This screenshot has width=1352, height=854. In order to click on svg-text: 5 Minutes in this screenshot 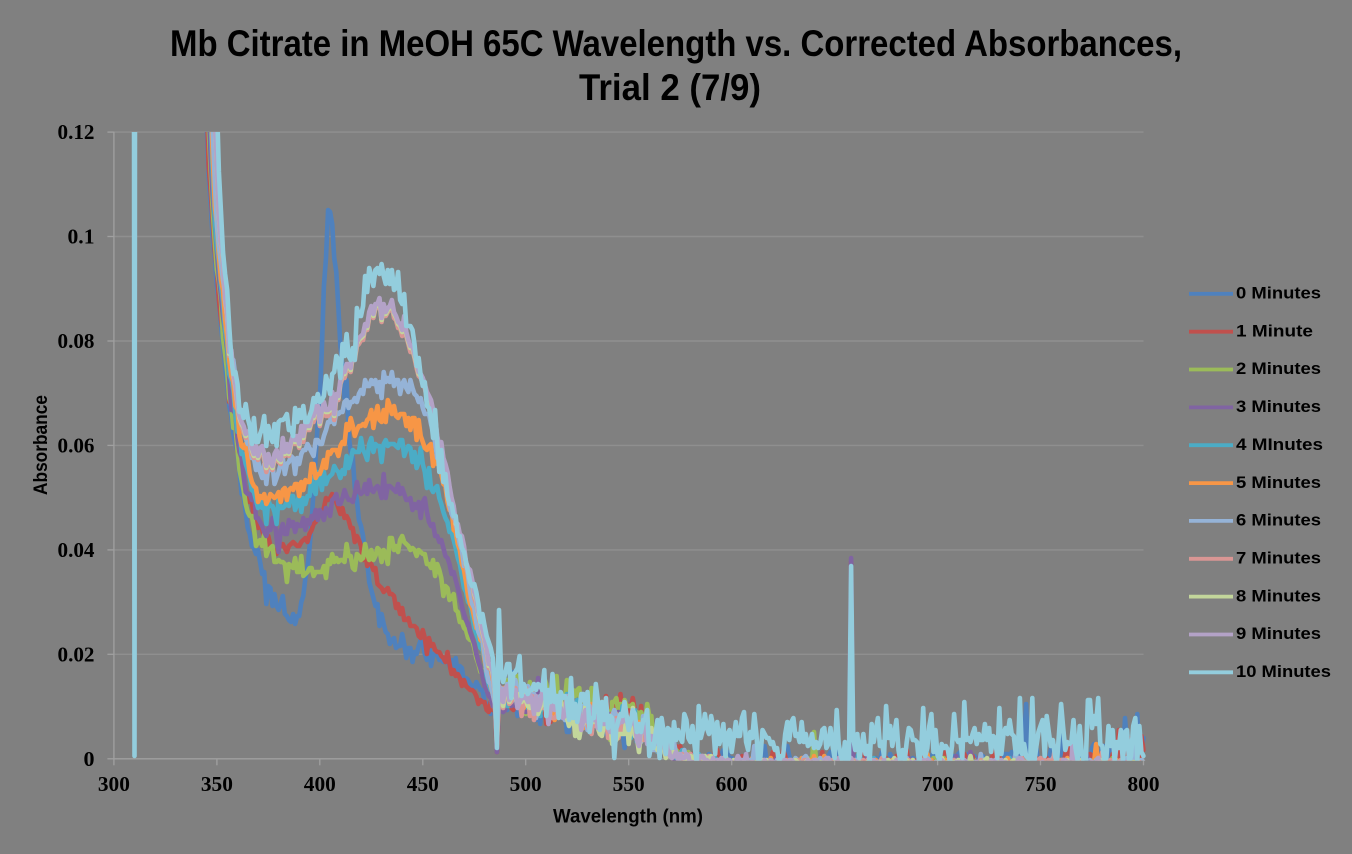, I will do `click(1278, 483)`.